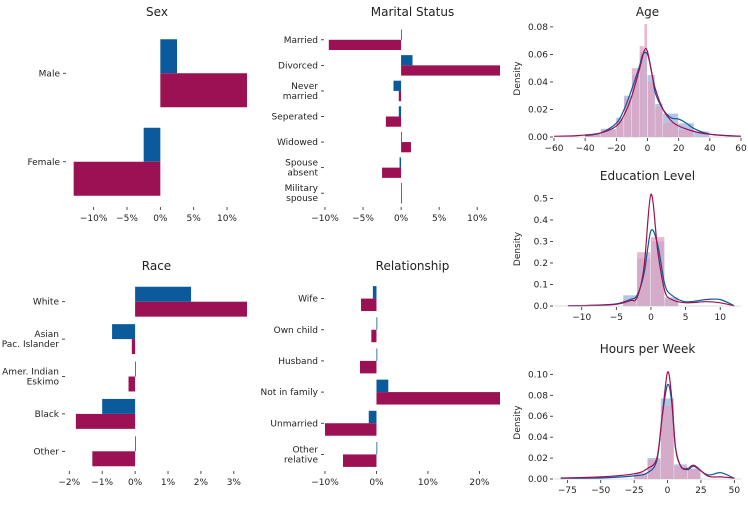  I want to click on race-ytick-label: White, so click(46, 303).